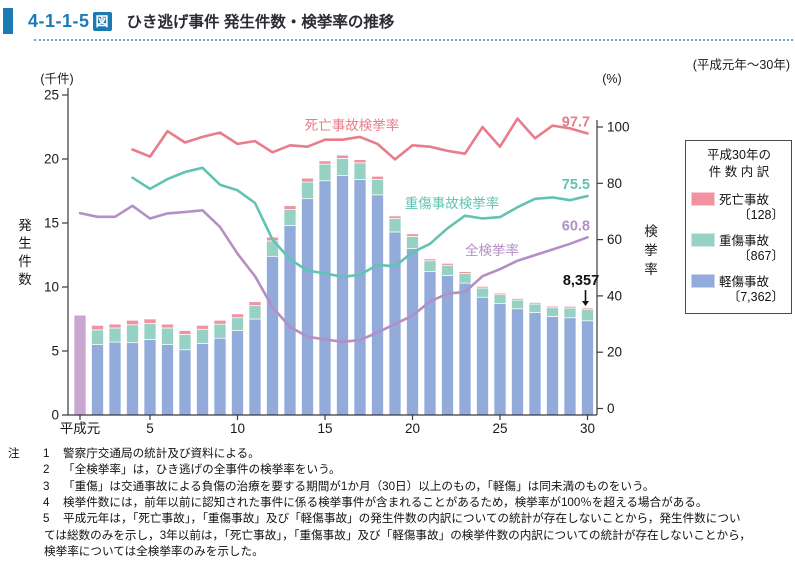 This screenshot has width=795, height=566. What do you see at coordinates (97, 380) in the screenshot?
I see `bar-h2-light` at bounding box center [97, 380].